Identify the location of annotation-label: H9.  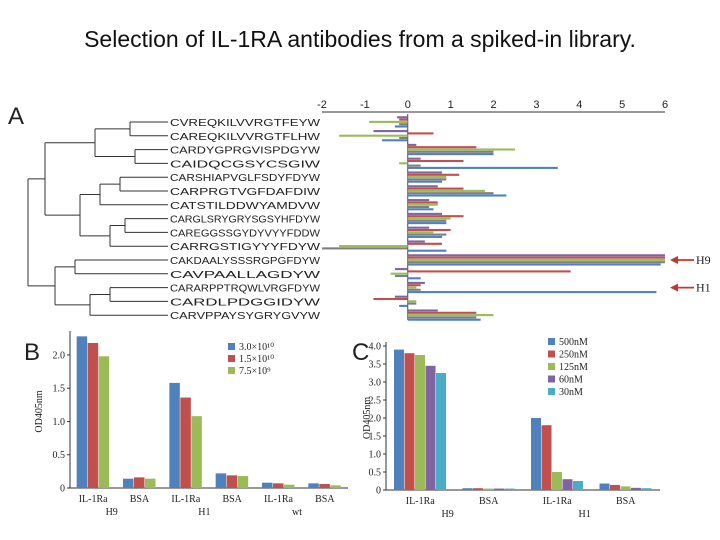
(703, 260).